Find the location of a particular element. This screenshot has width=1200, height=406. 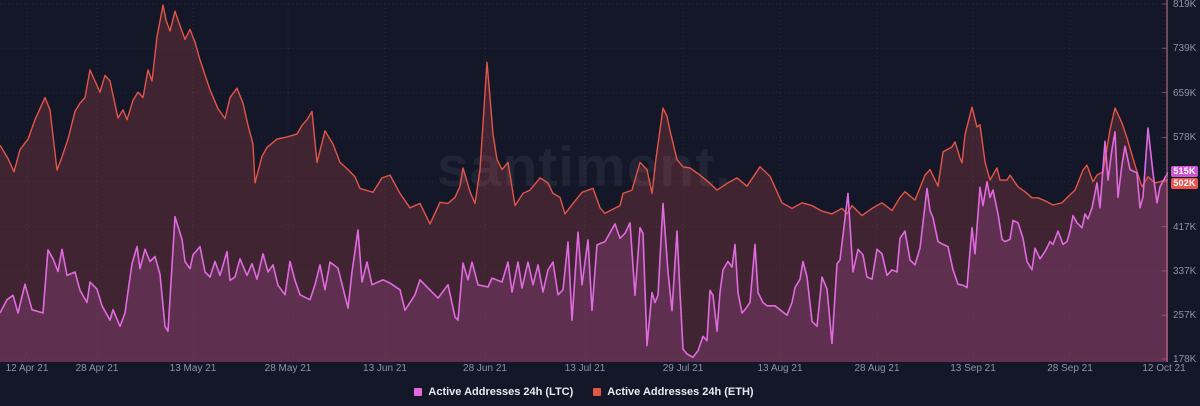

eth-current-value-badge: 502K is located at coordinates (1184, 183).